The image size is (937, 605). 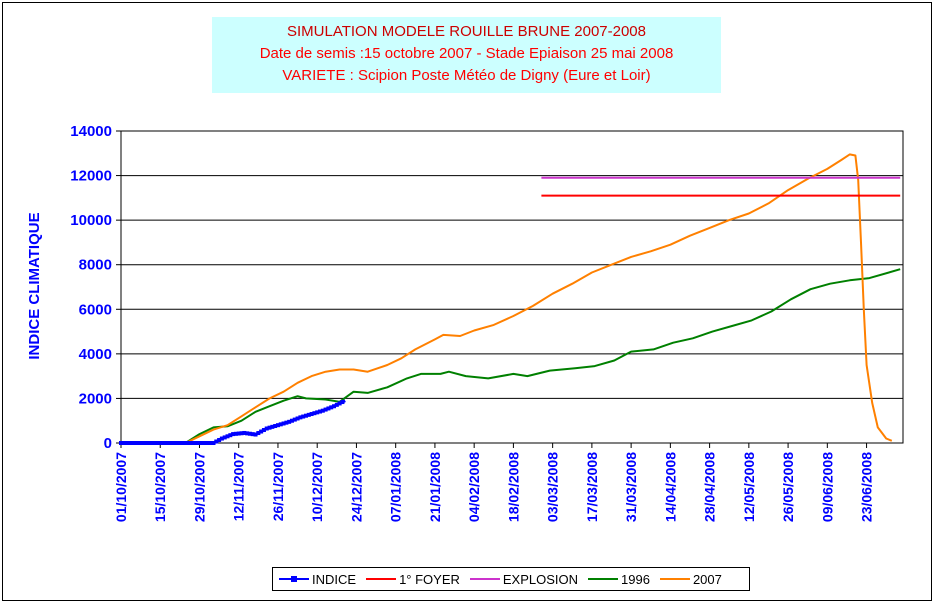 I want to click on x-tick-label: 03/03/2008, so click(x=553, y=487).